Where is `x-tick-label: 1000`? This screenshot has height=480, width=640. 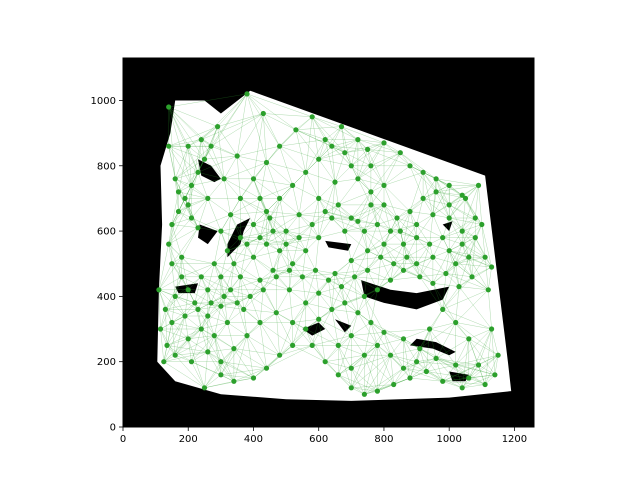 x-tick-label: 1000 is located at coordinates (448, 439).